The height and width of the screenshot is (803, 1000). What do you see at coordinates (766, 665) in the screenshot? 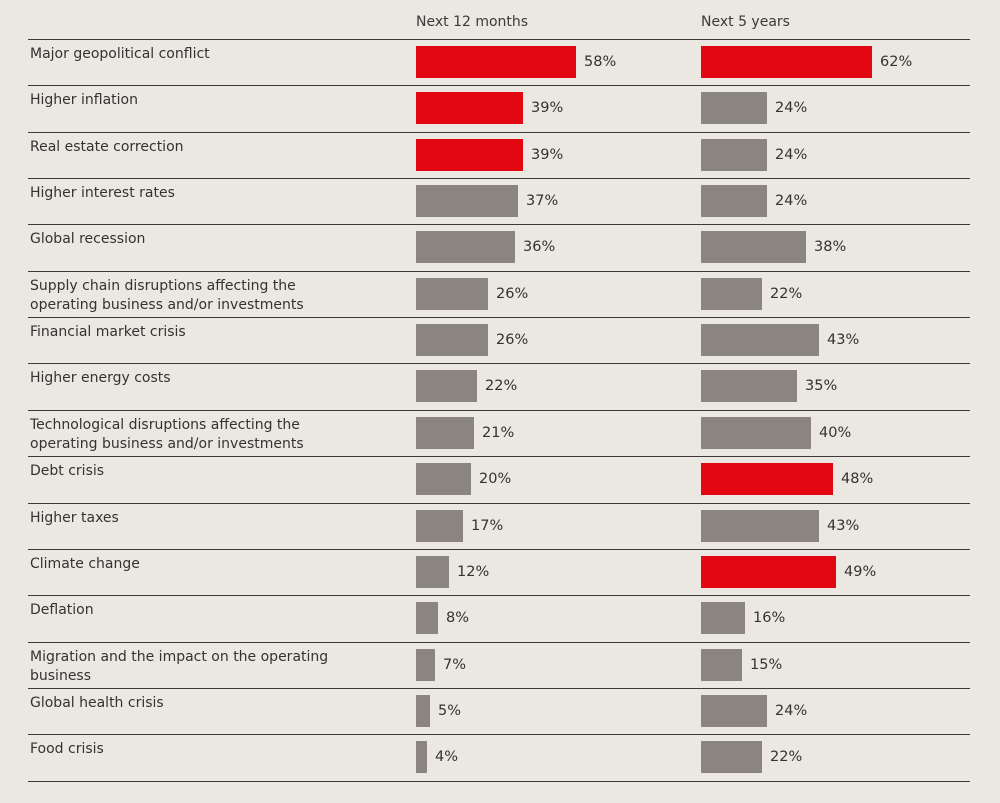
I see `data-label: 15%` at bounding box center [766, 665].